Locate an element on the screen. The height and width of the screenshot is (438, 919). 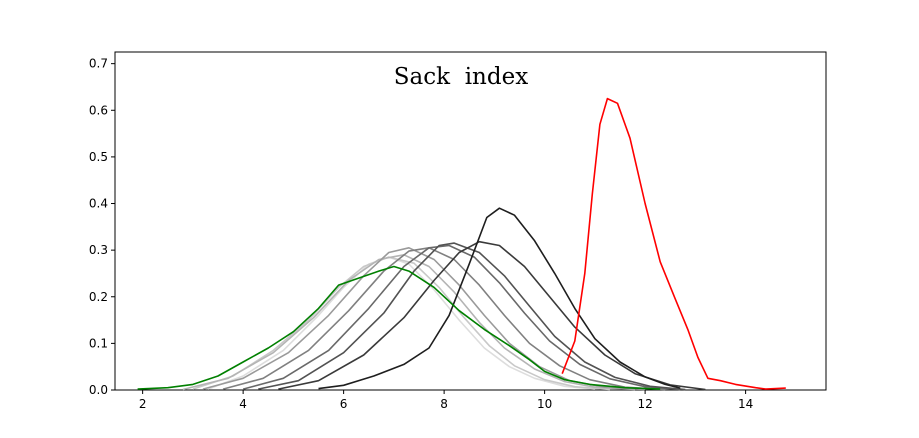
y-tick-label-7: 0.7 is located at coordinates (98, 64).